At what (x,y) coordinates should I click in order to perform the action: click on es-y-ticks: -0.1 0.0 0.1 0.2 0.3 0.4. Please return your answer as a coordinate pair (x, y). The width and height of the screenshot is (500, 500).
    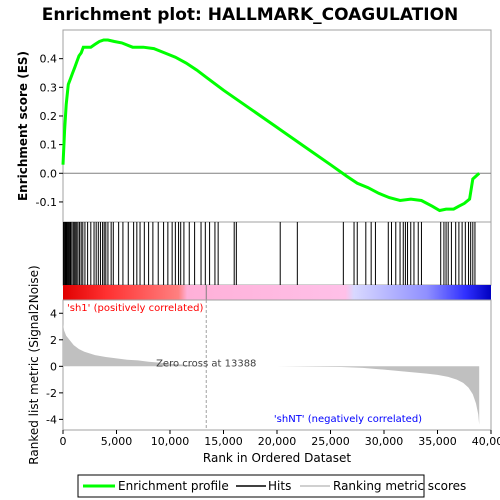
    Looking at the image, I should click on (49, 131).